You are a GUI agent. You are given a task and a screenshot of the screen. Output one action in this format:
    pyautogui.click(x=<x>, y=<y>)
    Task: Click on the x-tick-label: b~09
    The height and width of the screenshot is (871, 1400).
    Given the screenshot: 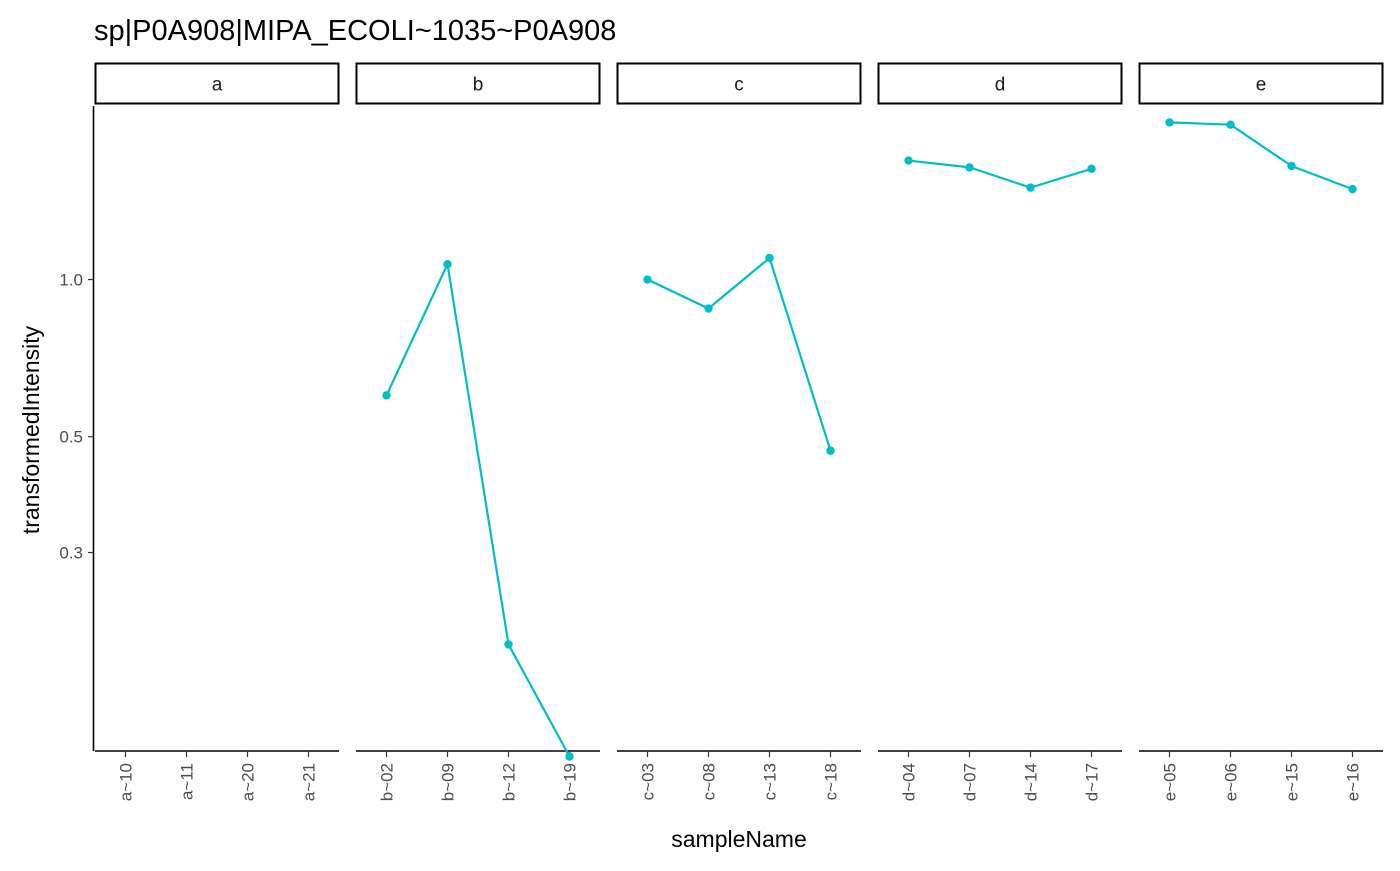 What is the action you would take?
    pyautogui.click(x=448, y=782)
    